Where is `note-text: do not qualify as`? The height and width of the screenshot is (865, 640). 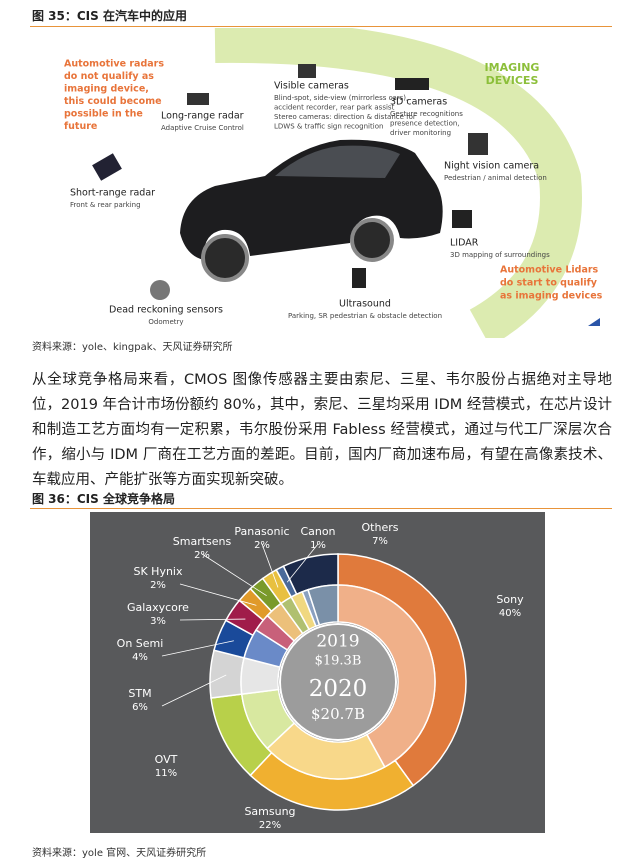
note-text: do not qualify as is located at coordinates (109, 76).